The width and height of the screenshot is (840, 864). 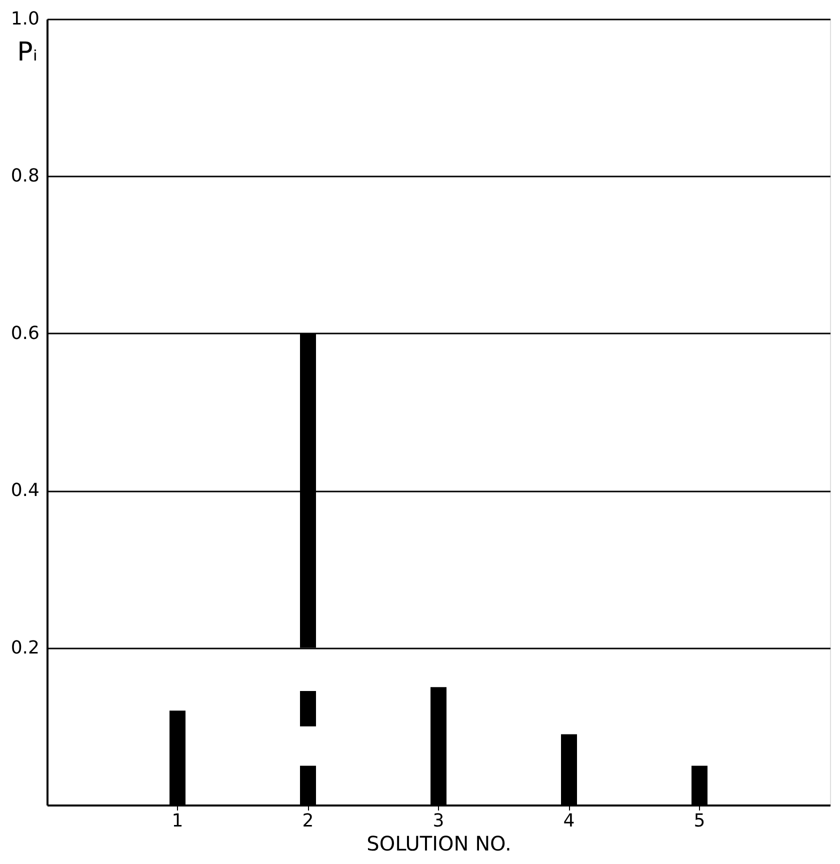 What do you see at coordinates (438, 821) in the screenshot?
I see `x-tick-label: 3` at bounding box center [438, 821].